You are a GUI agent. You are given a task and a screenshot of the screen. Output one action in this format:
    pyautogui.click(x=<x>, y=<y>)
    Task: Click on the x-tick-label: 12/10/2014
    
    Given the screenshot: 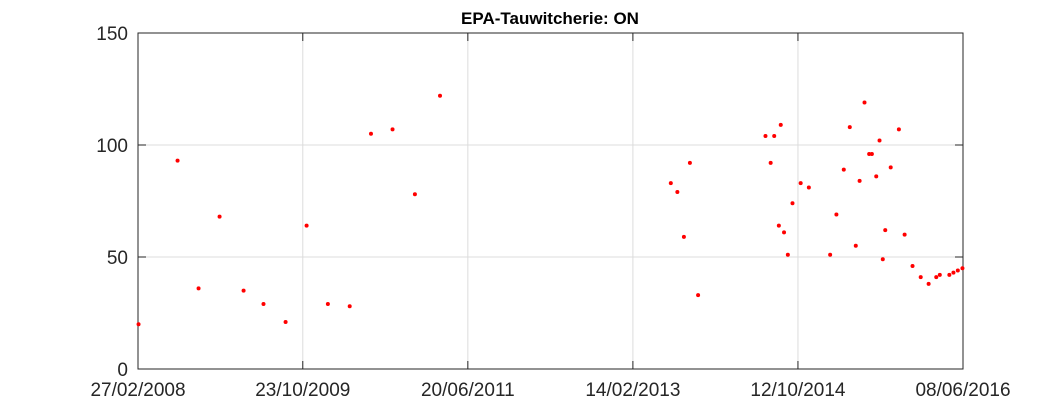 What is the action you would take?
    pyautogui.click(x=798, y=390)
    